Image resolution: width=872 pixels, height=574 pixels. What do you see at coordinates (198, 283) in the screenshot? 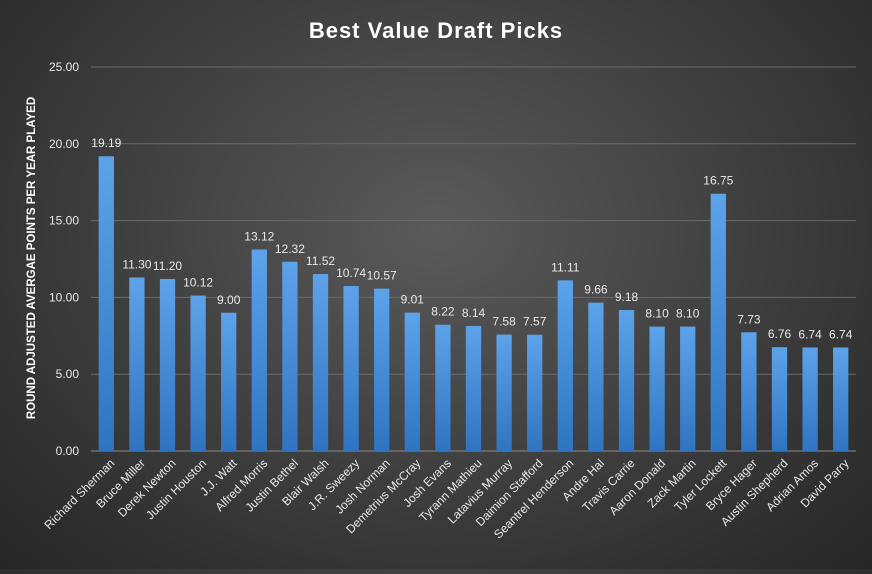
I see `data-label: 10.12` at bounding box center [198, 283].